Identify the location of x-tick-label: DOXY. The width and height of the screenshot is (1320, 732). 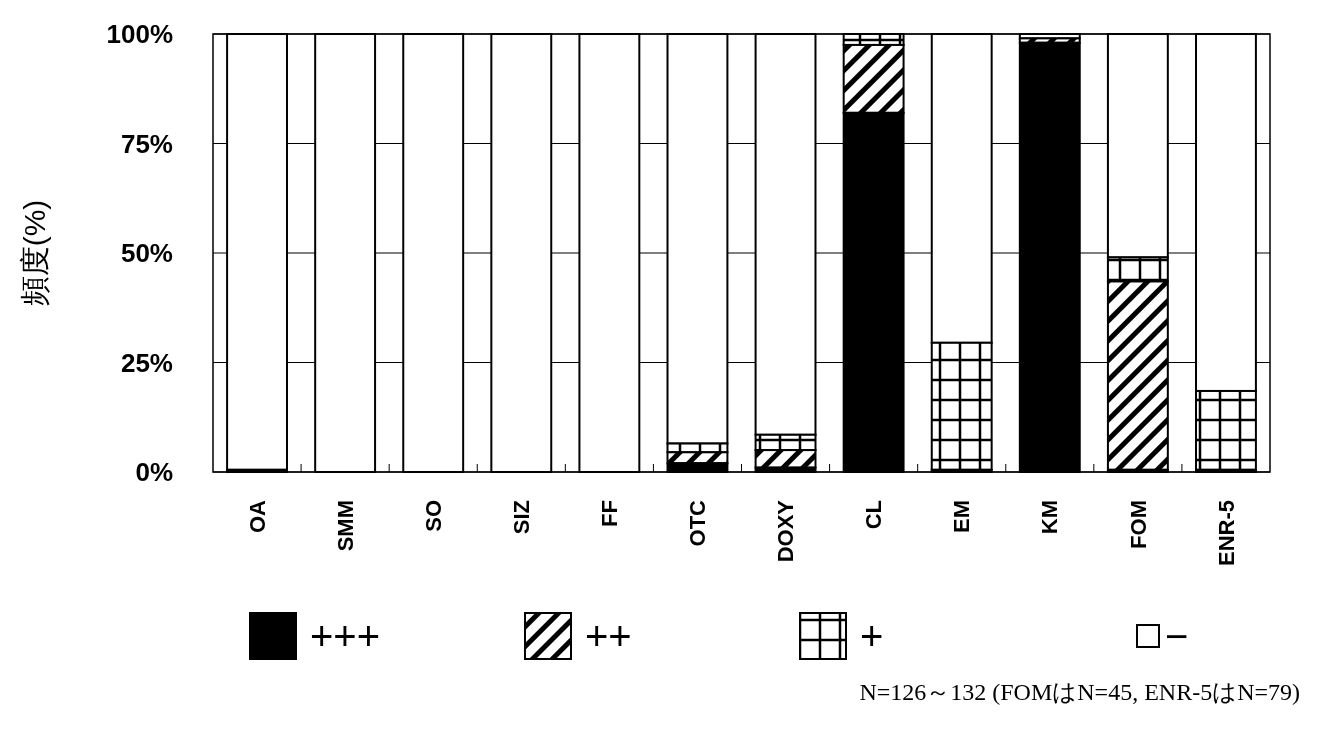
(786, 531).